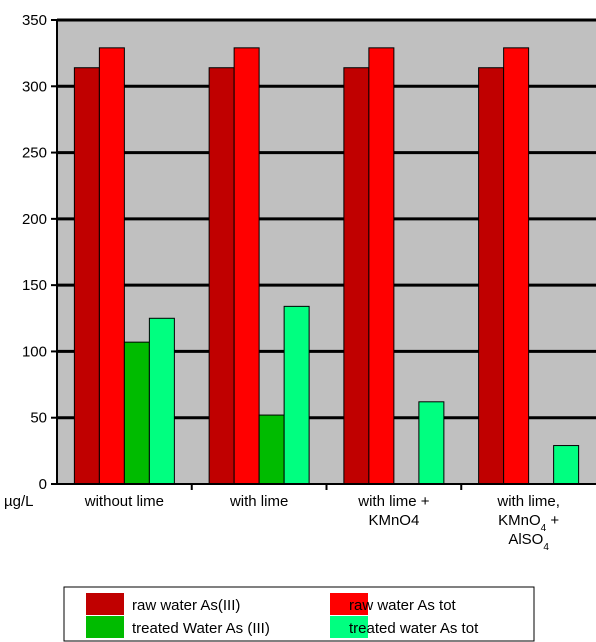 This screenshot has height=642, width=596. I want to click on y-tick-label: 200, so click(34, 219).